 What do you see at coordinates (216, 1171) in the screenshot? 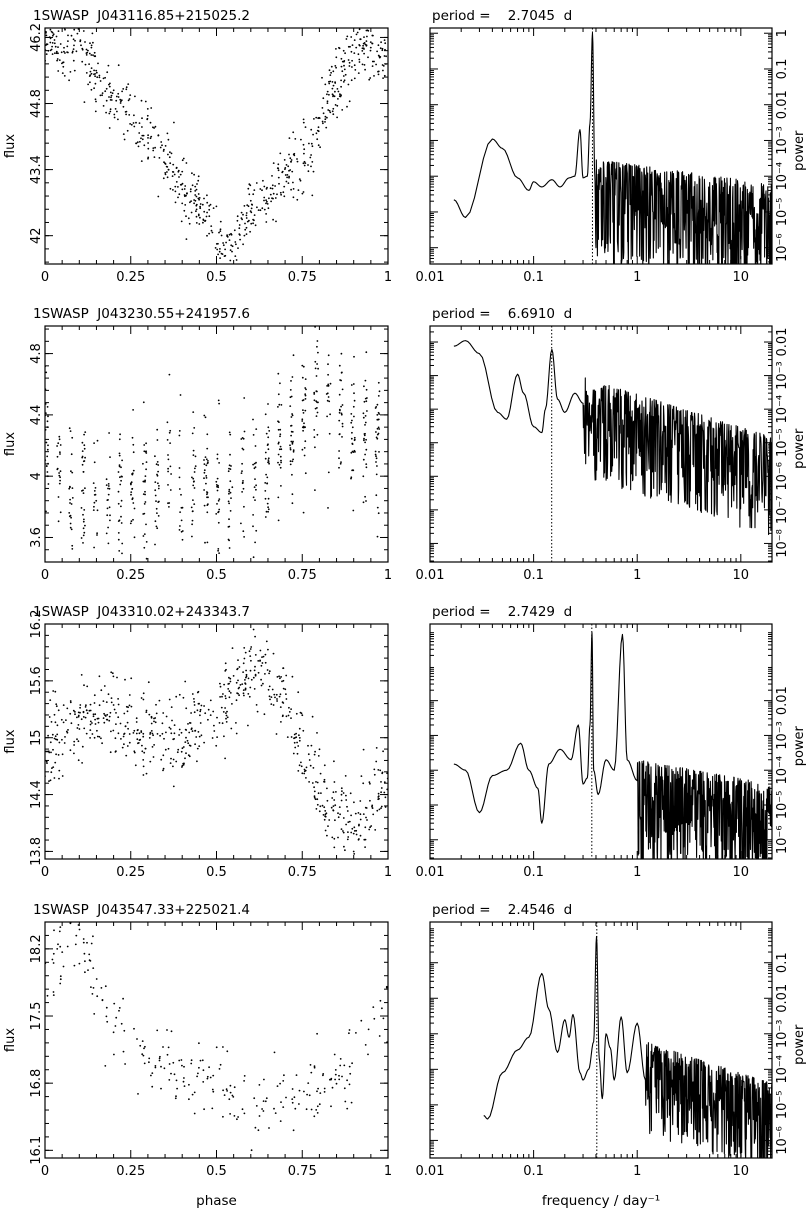
I see `x-tick-label: 0.5` at bounding box center [216, 1171].